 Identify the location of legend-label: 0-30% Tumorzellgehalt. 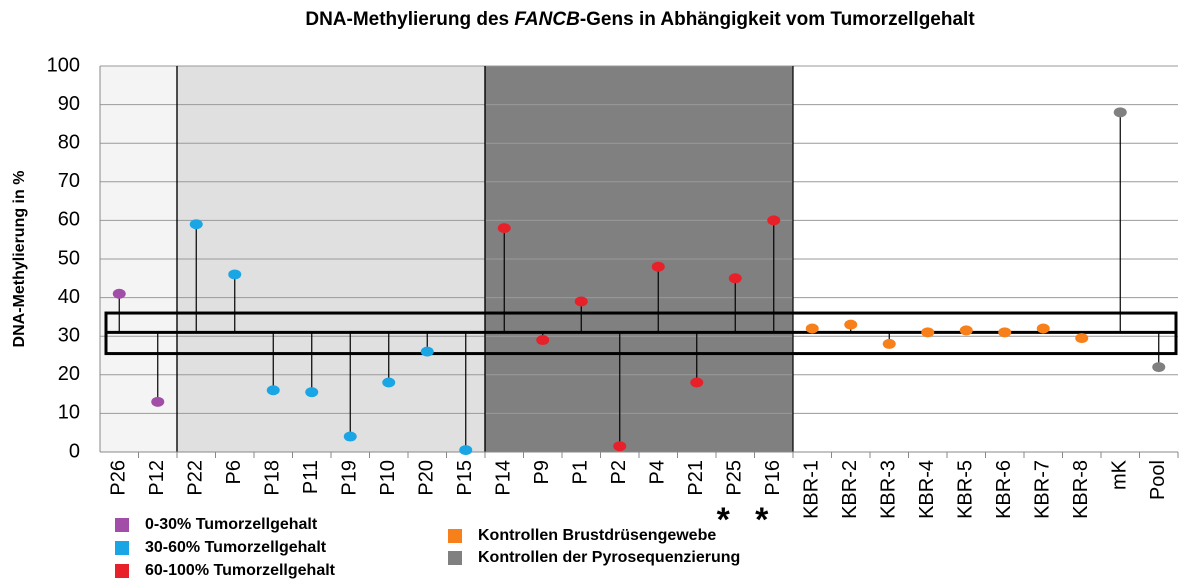
(231, 524).